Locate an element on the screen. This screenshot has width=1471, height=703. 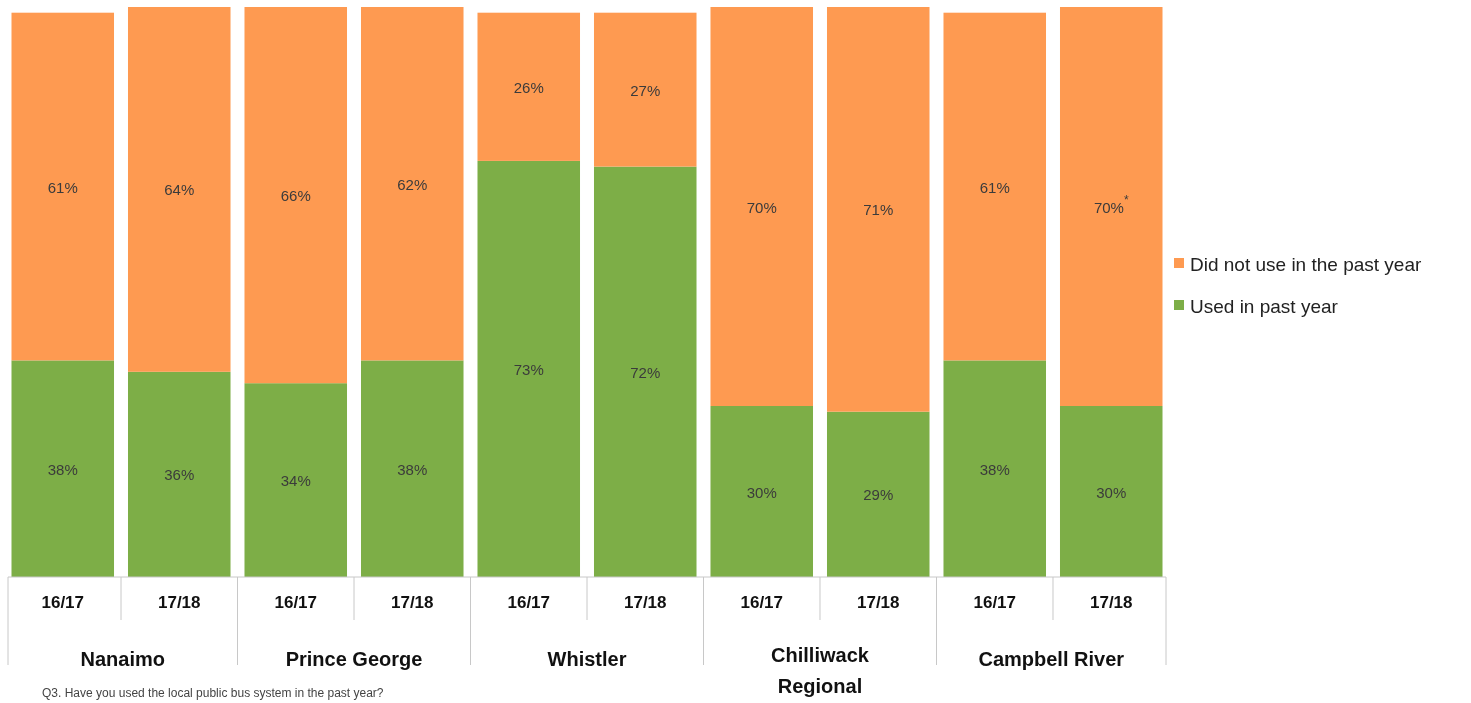
text: Campbell River is located at coordinates (1051, 659).